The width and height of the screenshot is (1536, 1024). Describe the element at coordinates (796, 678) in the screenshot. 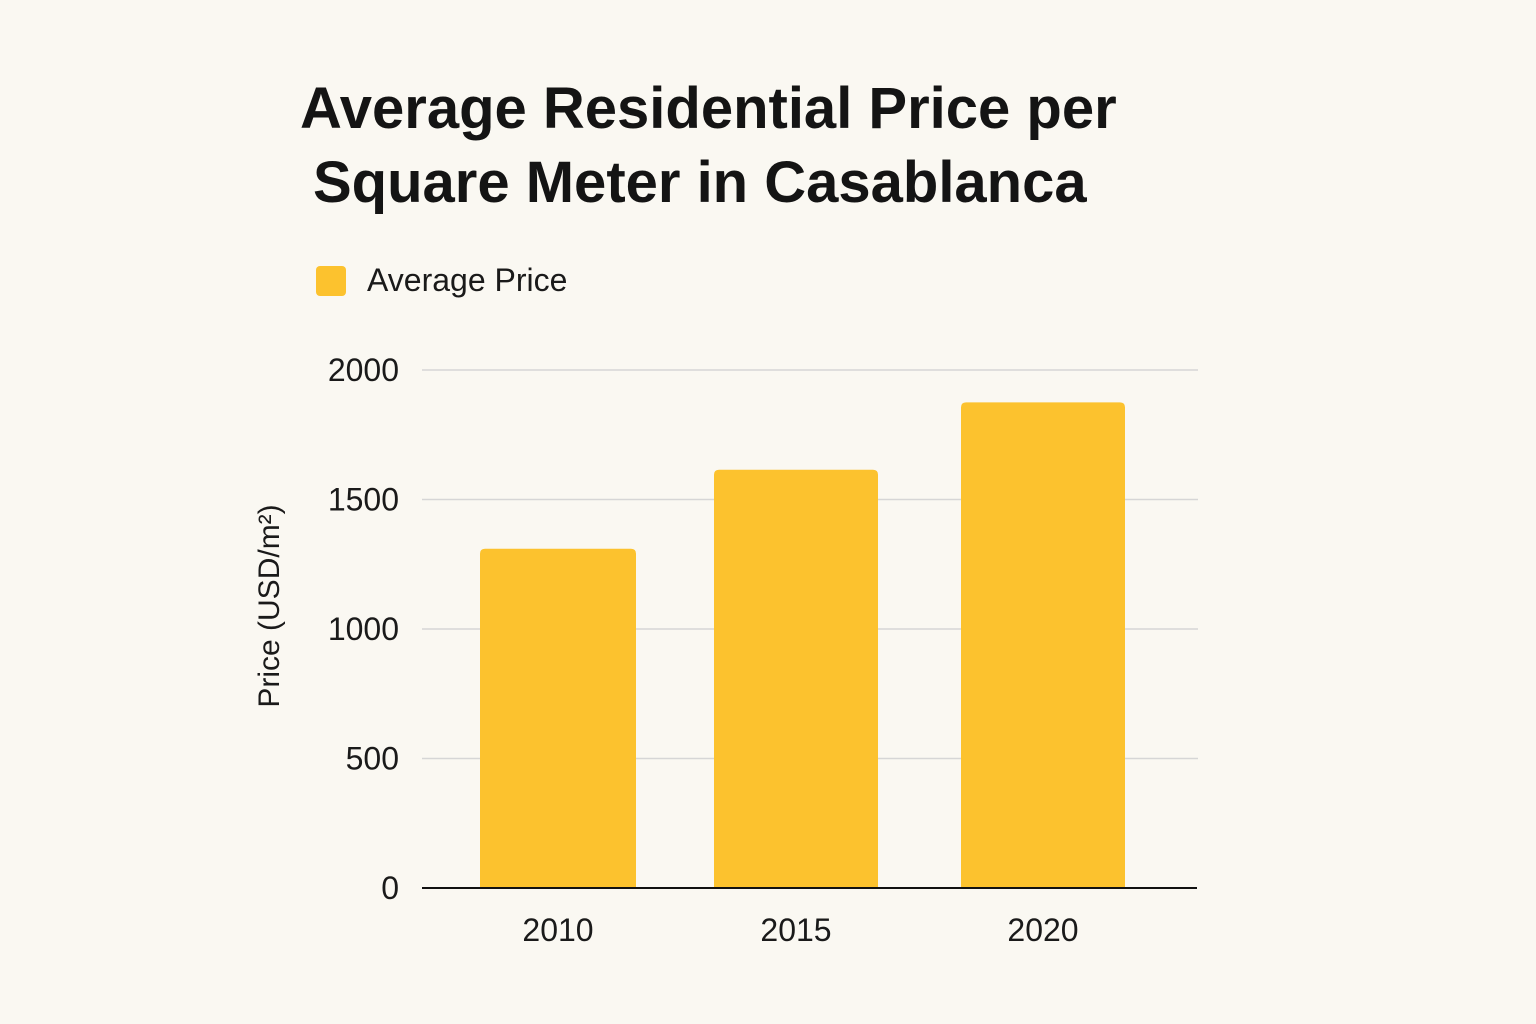

I see `bar-2015` at that location.